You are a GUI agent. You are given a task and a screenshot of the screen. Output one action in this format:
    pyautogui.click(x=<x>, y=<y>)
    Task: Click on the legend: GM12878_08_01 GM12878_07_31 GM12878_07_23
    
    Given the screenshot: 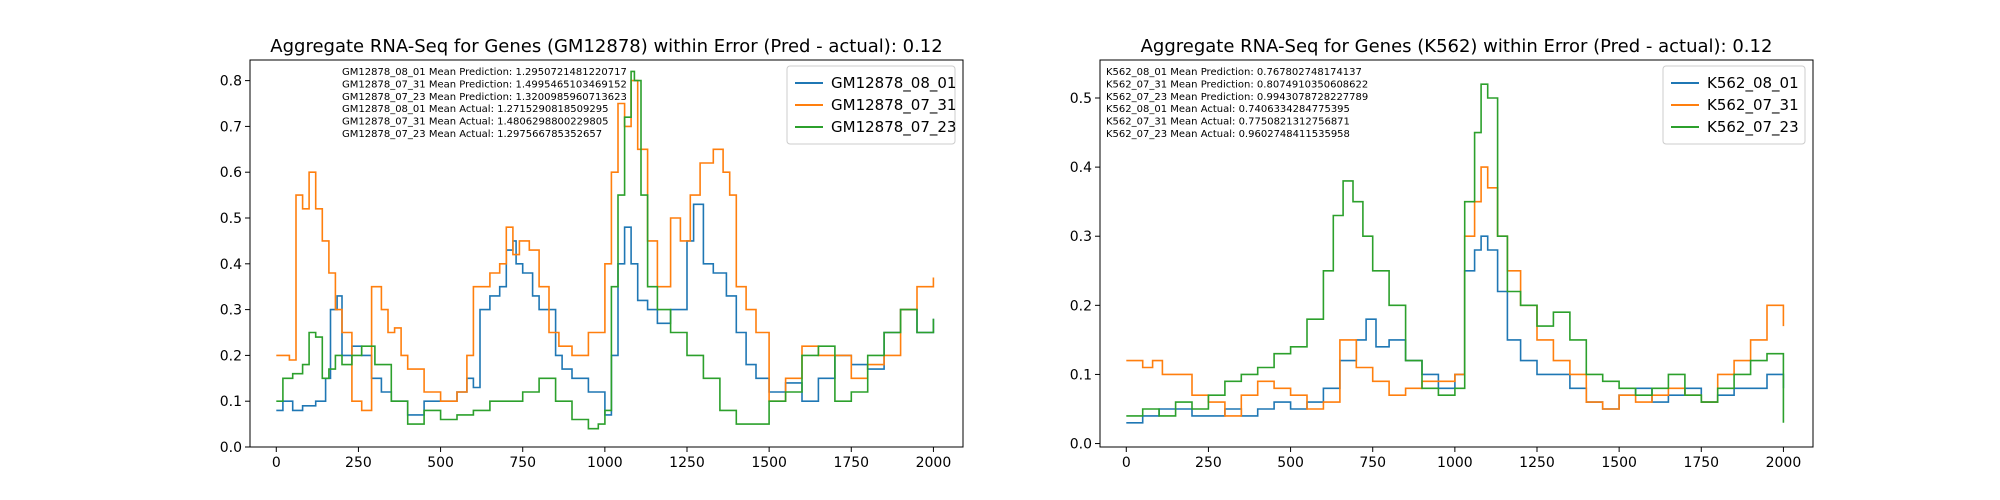 What is the action you would take?
    pyautogui.click(x=871, y=105)
    